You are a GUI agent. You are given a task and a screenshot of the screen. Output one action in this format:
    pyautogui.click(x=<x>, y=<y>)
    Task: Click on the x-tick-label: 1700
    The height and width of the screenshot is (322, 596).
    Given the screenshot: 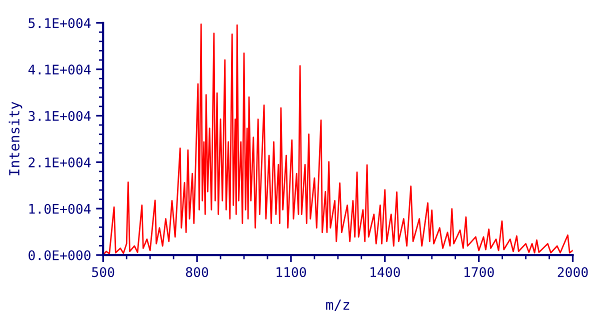 What is the action you would take?
    pyautogui.click(x=479, y=272)
    